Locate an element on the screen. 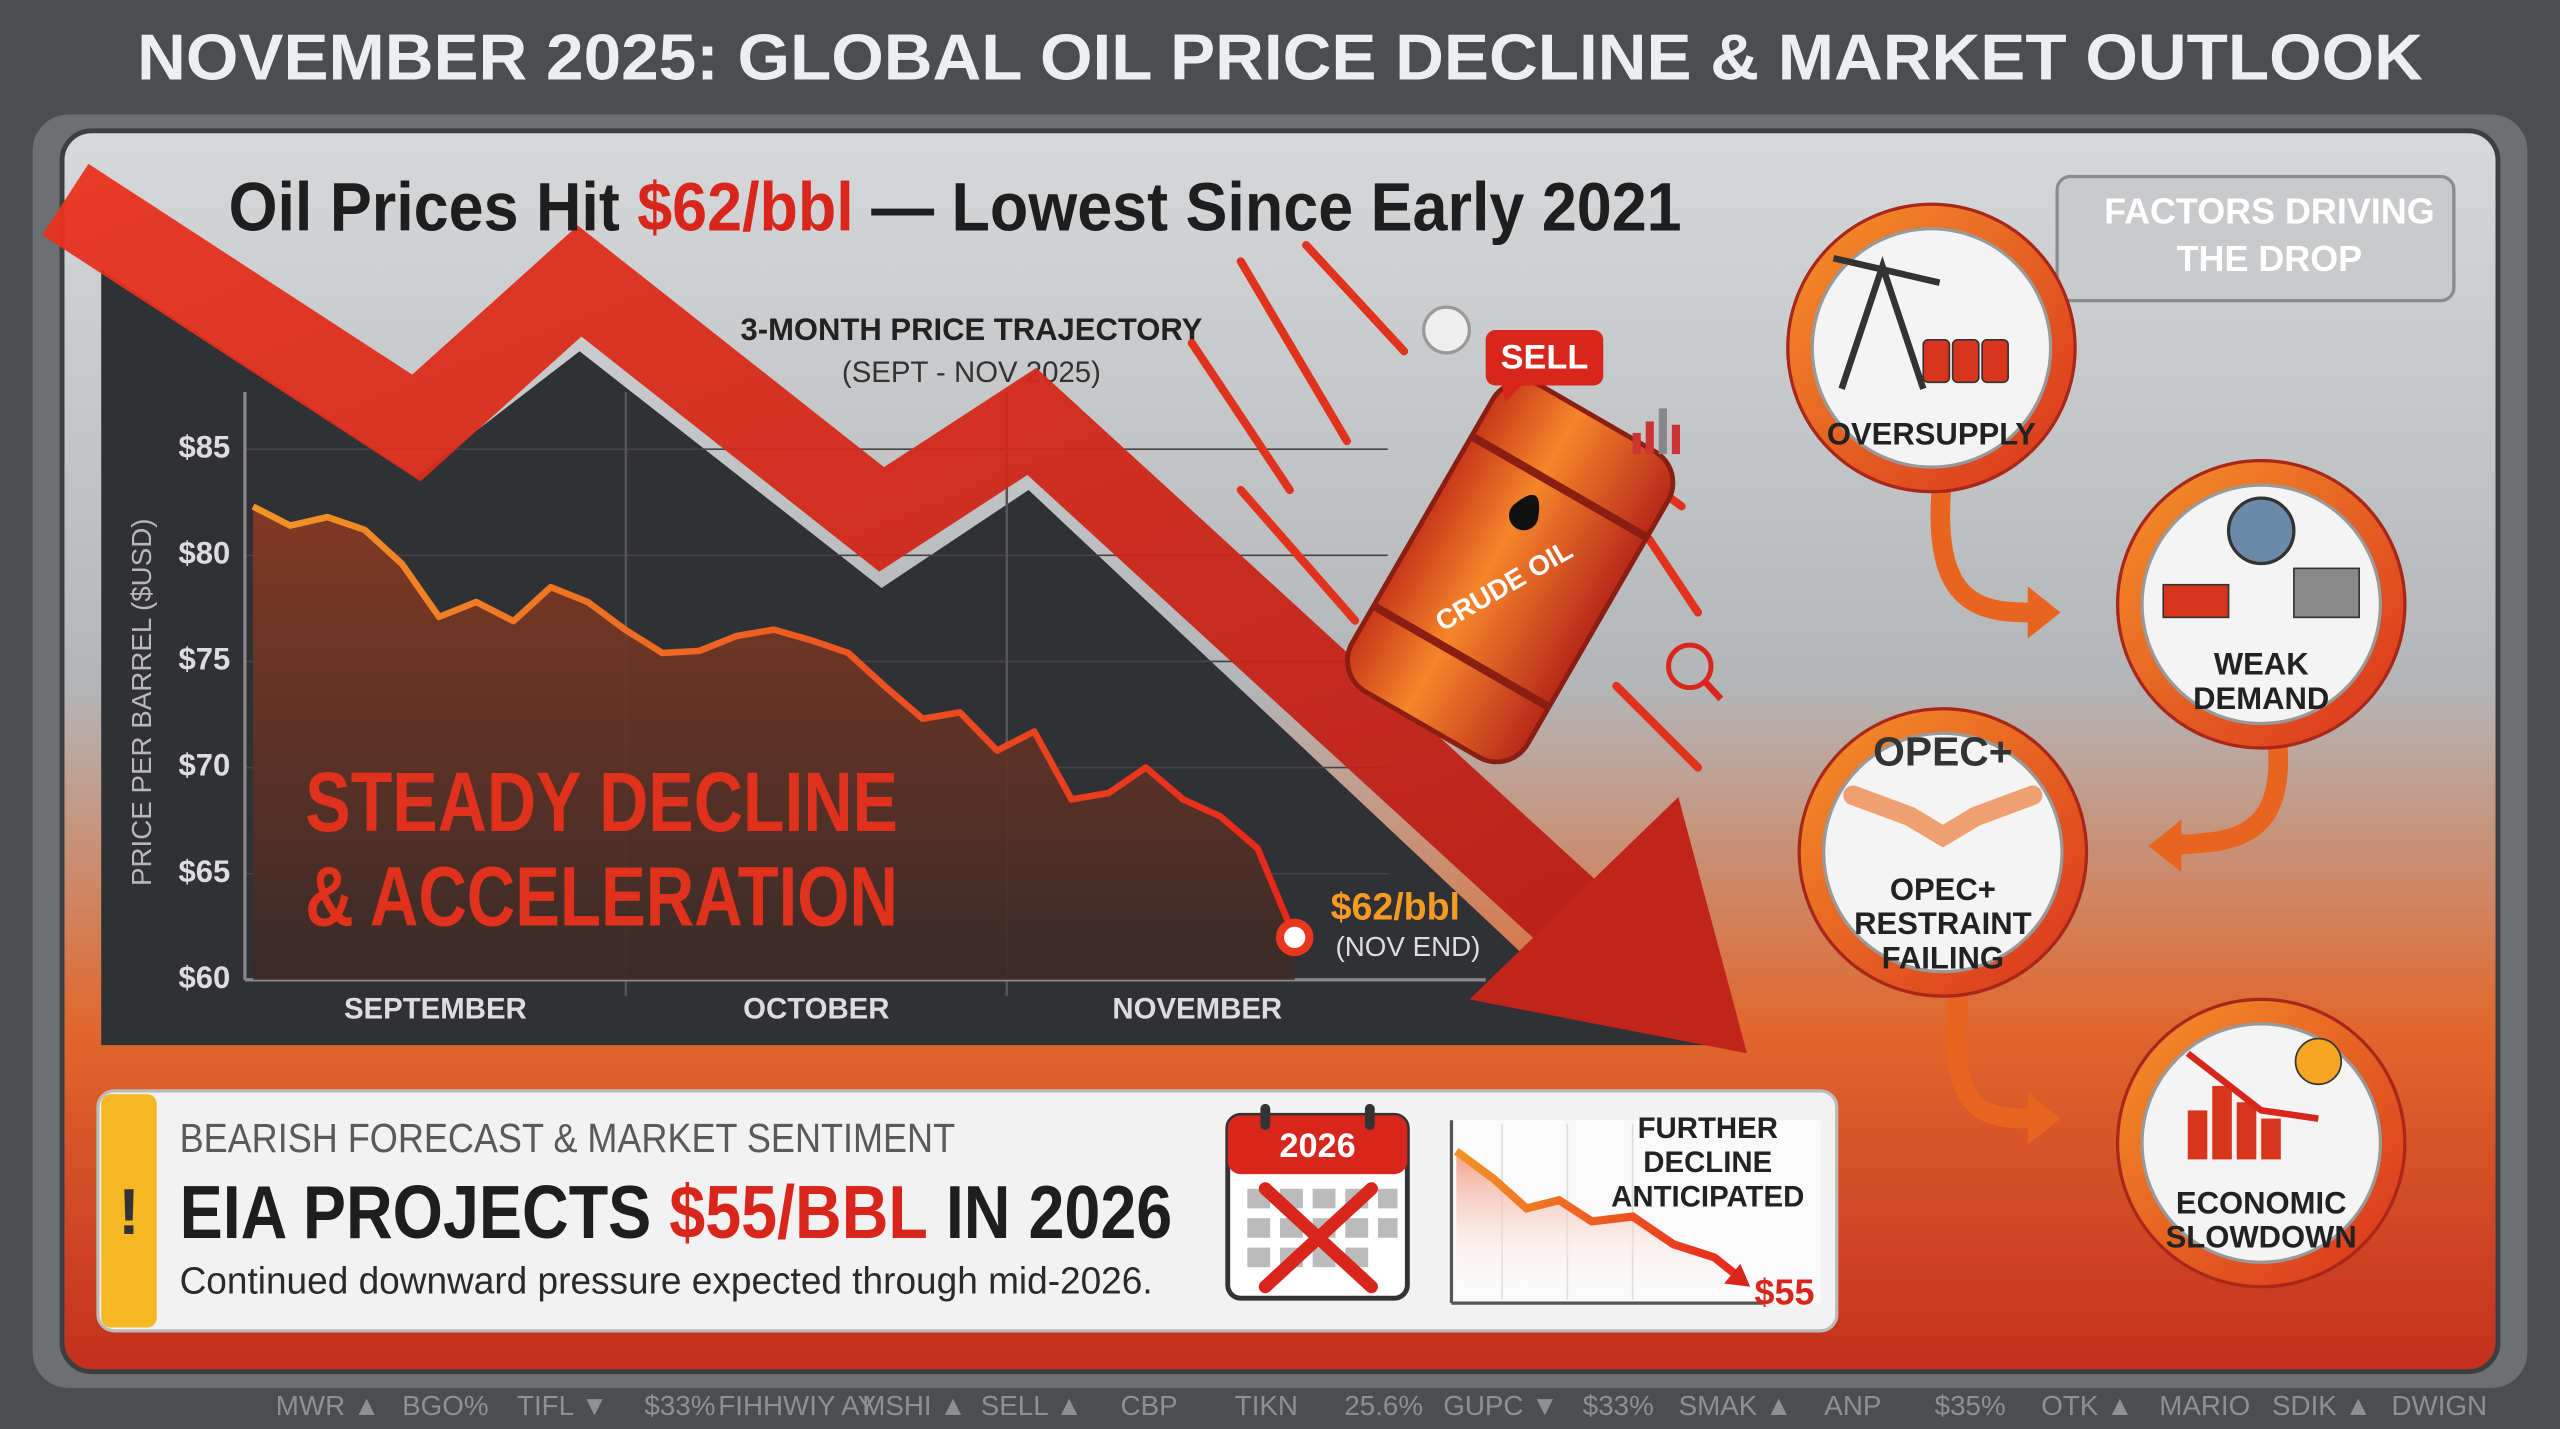  end-marker is located at coordinates (1294, 937).